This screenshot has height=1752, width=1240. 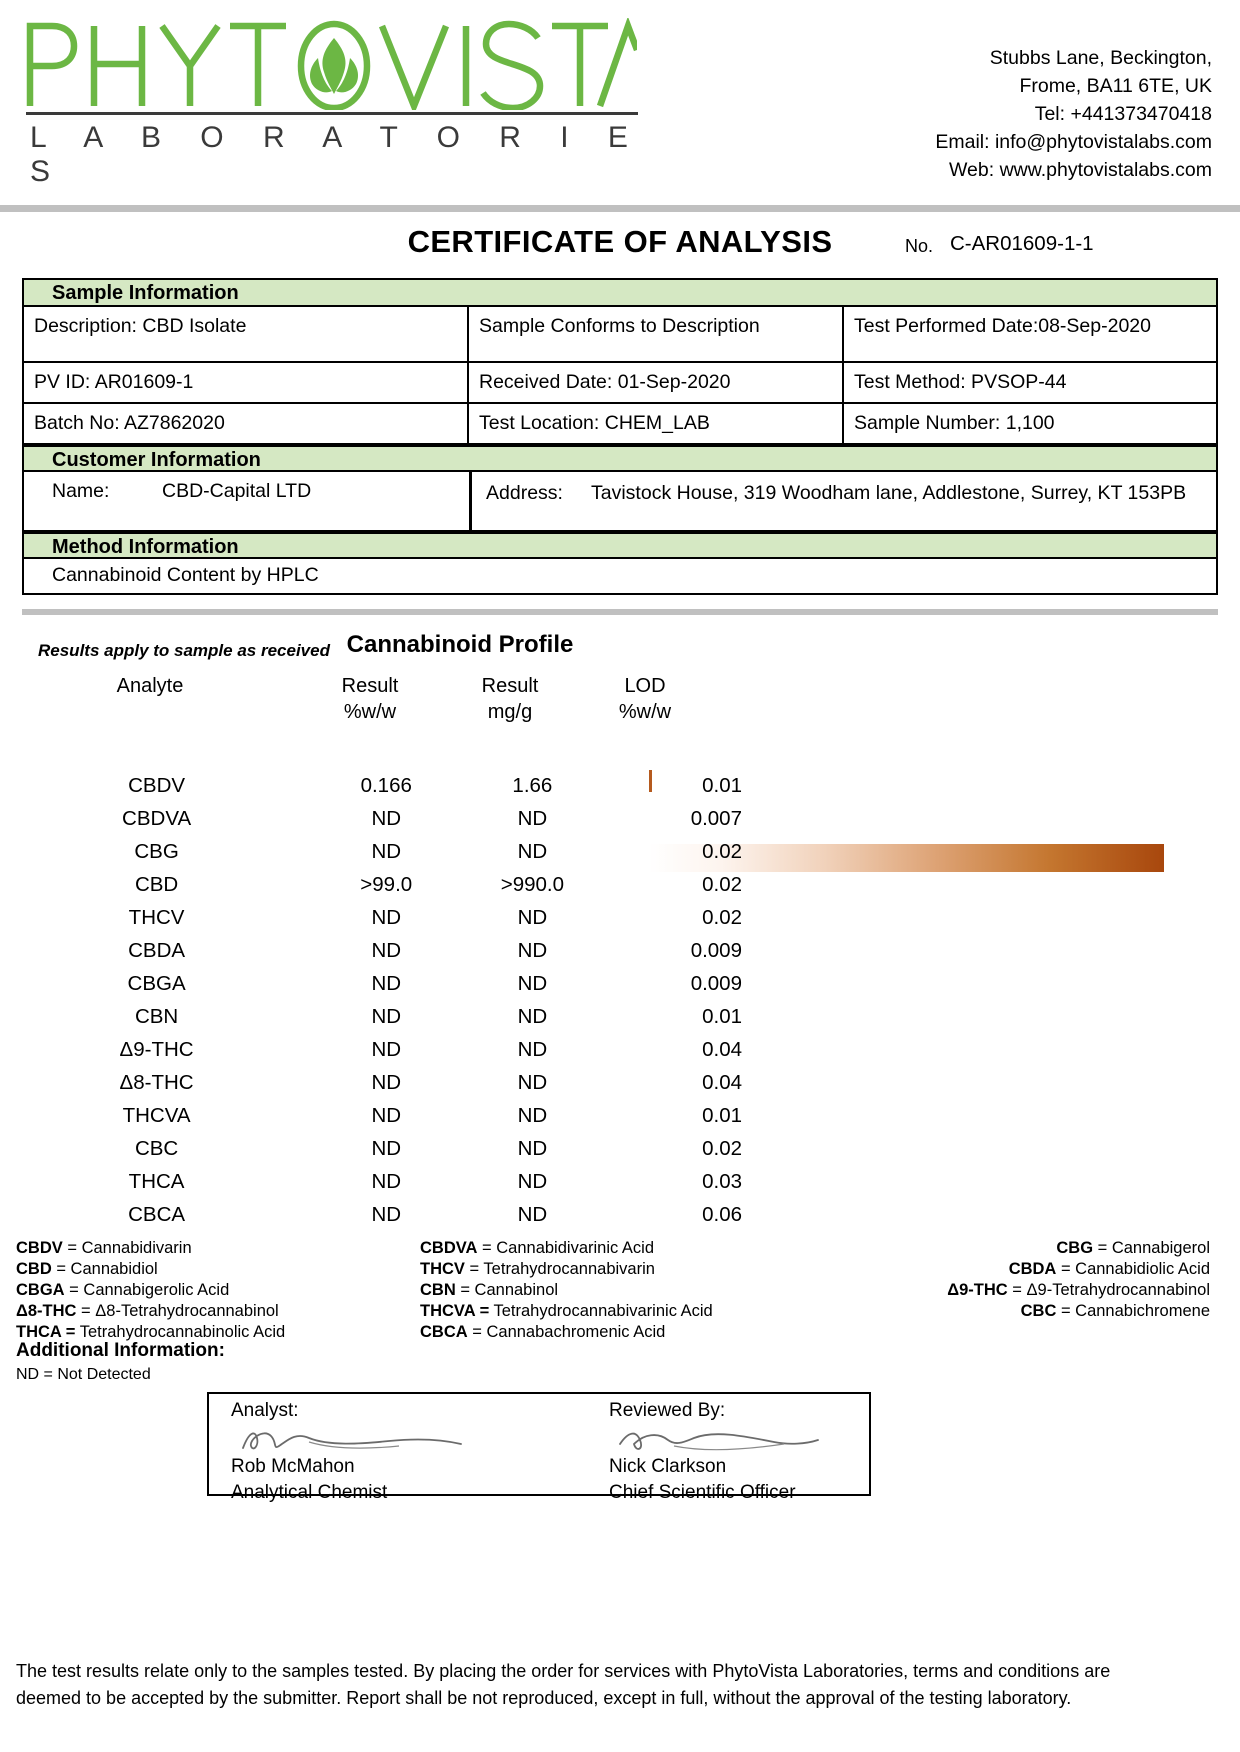 I want to click on column-header-result-mgg-line1: Result, so click(x=510, y=686).